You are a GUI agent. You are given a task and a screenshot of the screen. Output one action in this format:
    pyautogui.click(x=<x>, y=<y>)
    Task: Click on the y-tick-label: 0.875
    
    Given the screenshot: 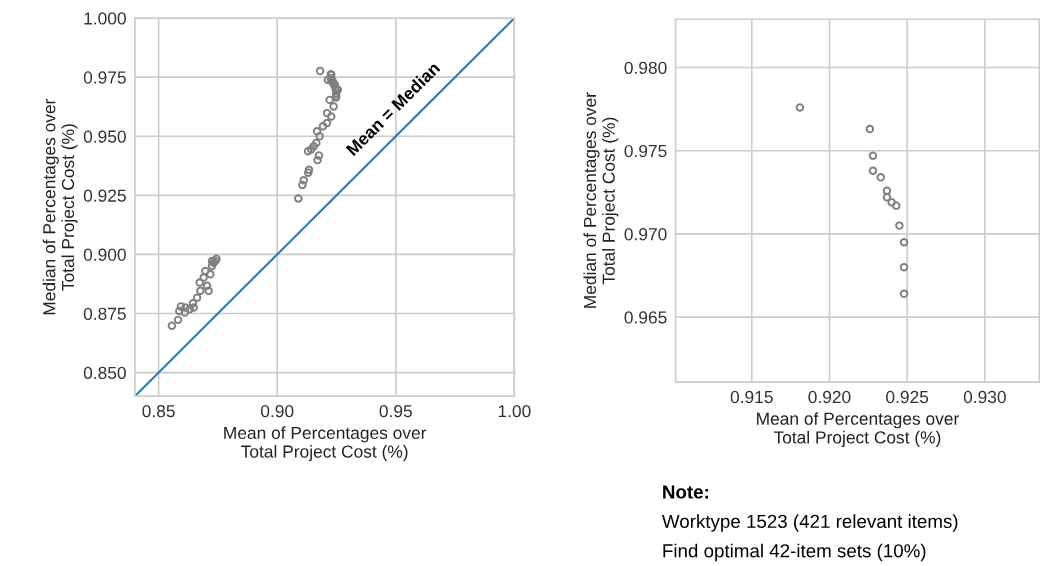 What is the action you would take?
    pyautogui.click(x=104, y=313)
    